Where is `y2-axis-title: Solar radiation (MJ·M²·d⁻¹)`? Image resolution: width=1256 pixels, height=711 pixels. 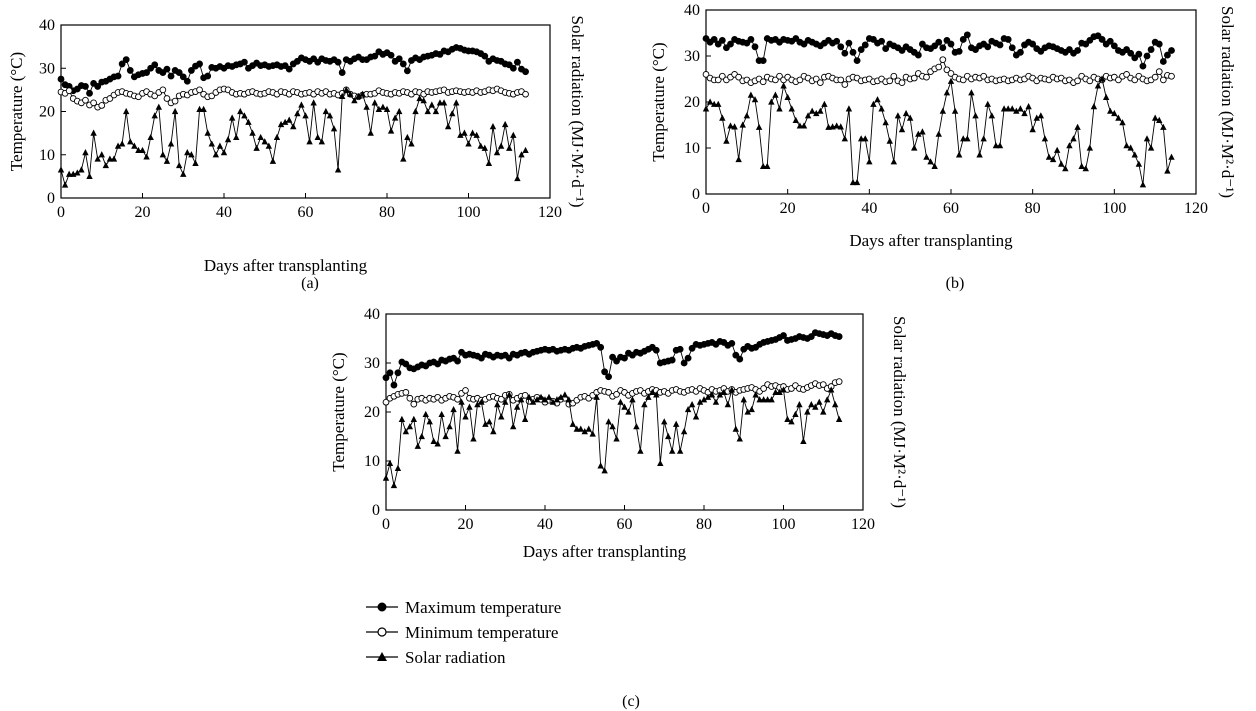
y2-axis-title: Solar radiation (MJ·M²·d⁻¹) is located at coordinates (577, 112).